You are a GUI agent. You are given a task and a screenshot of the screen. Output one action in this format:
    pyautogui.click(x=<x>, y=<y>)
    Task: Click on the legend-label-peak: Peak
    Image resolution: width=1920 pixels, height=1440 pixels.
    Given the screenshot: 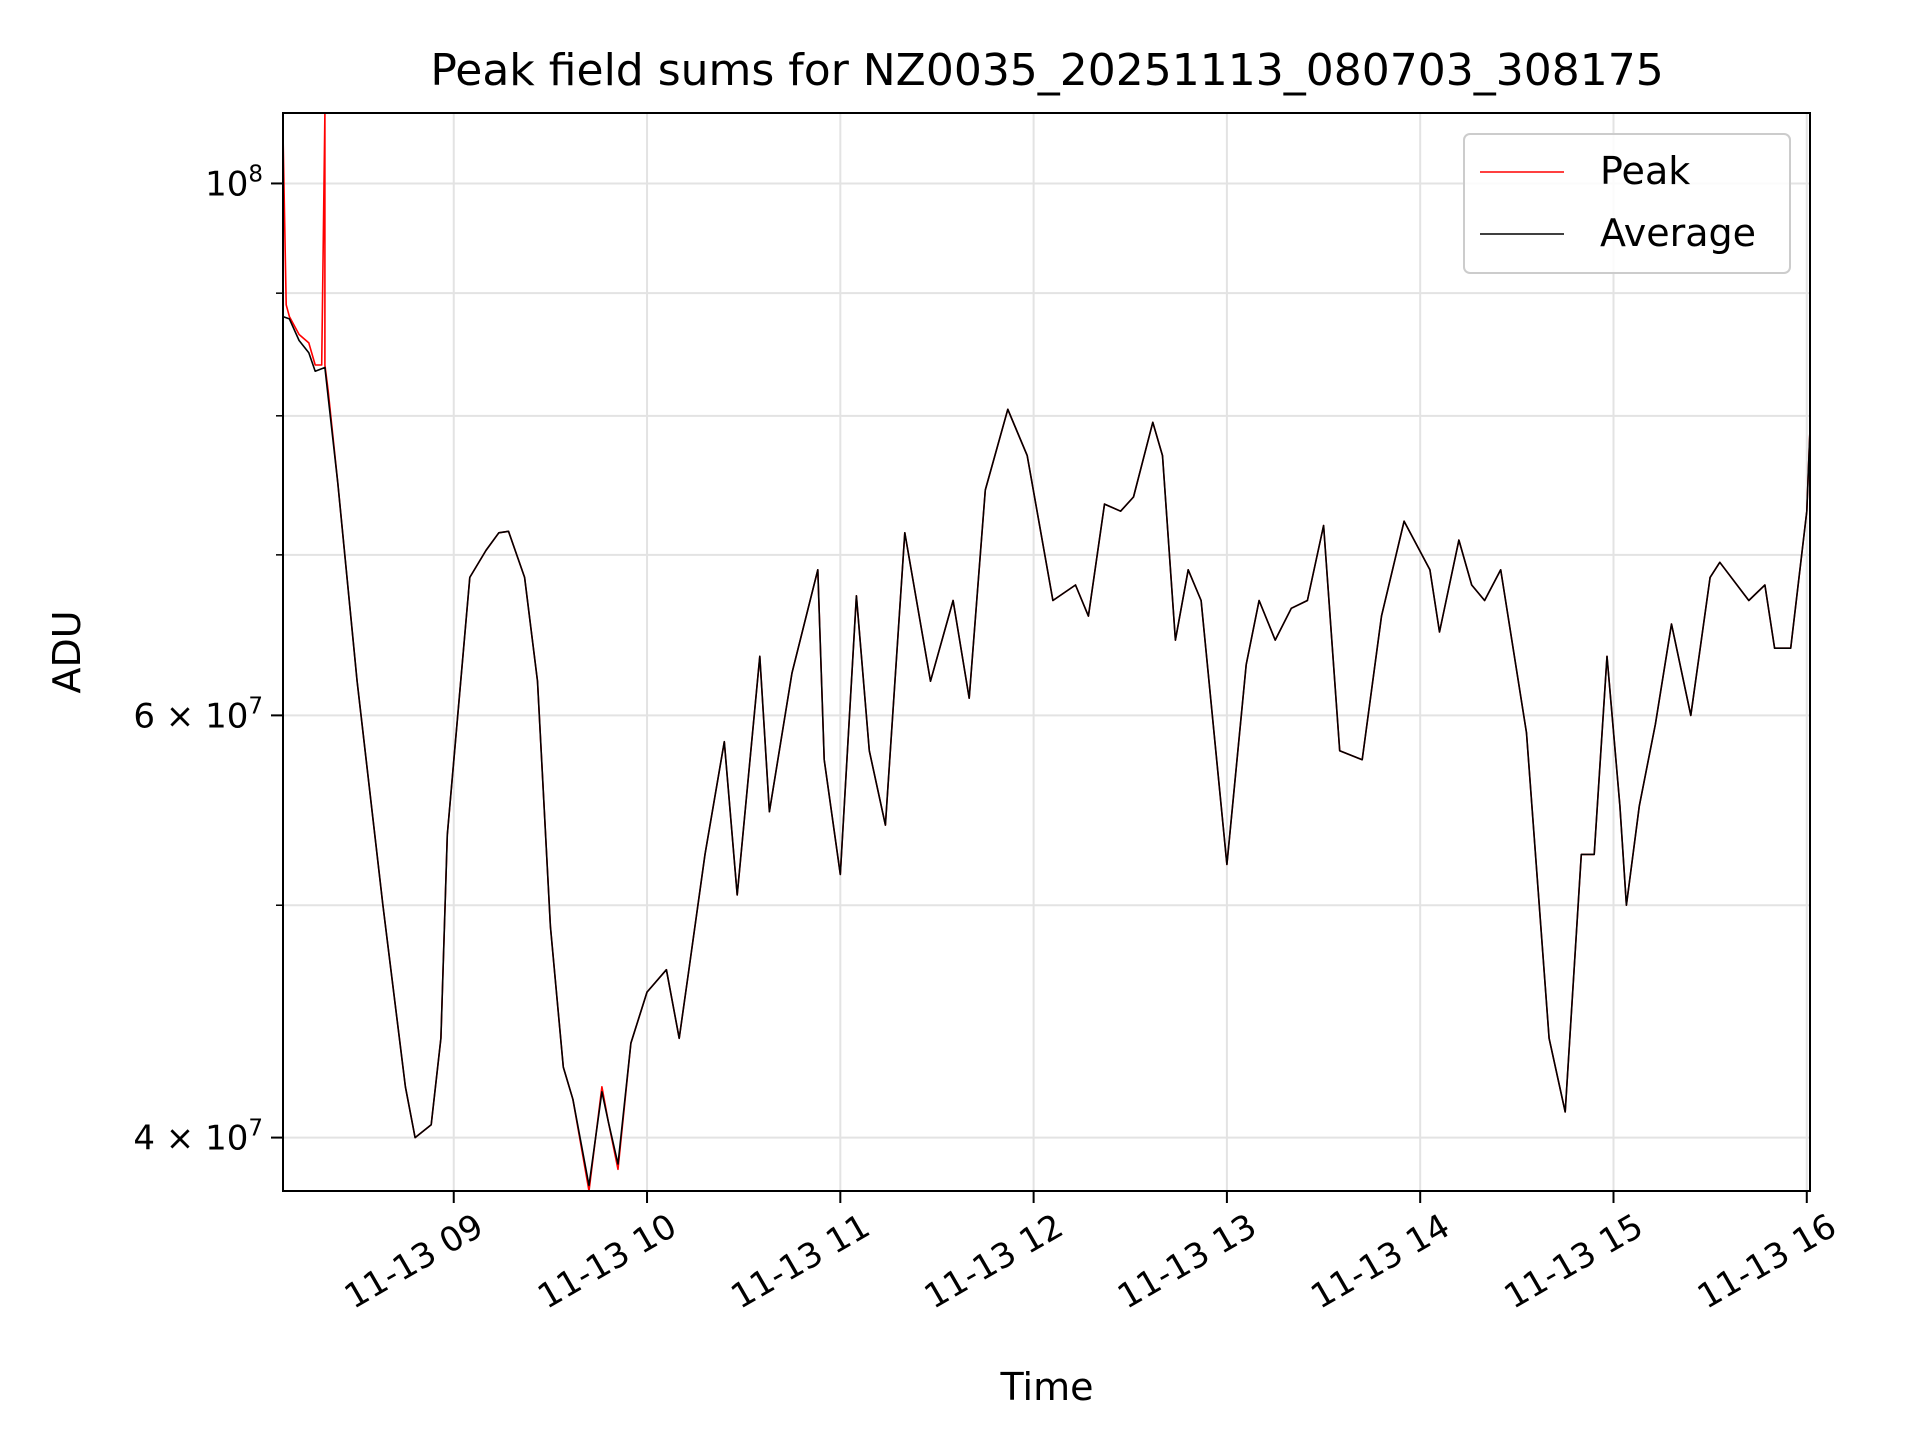 What is the action you would take?
    pyautogui.click(x=1645, y=171)
    